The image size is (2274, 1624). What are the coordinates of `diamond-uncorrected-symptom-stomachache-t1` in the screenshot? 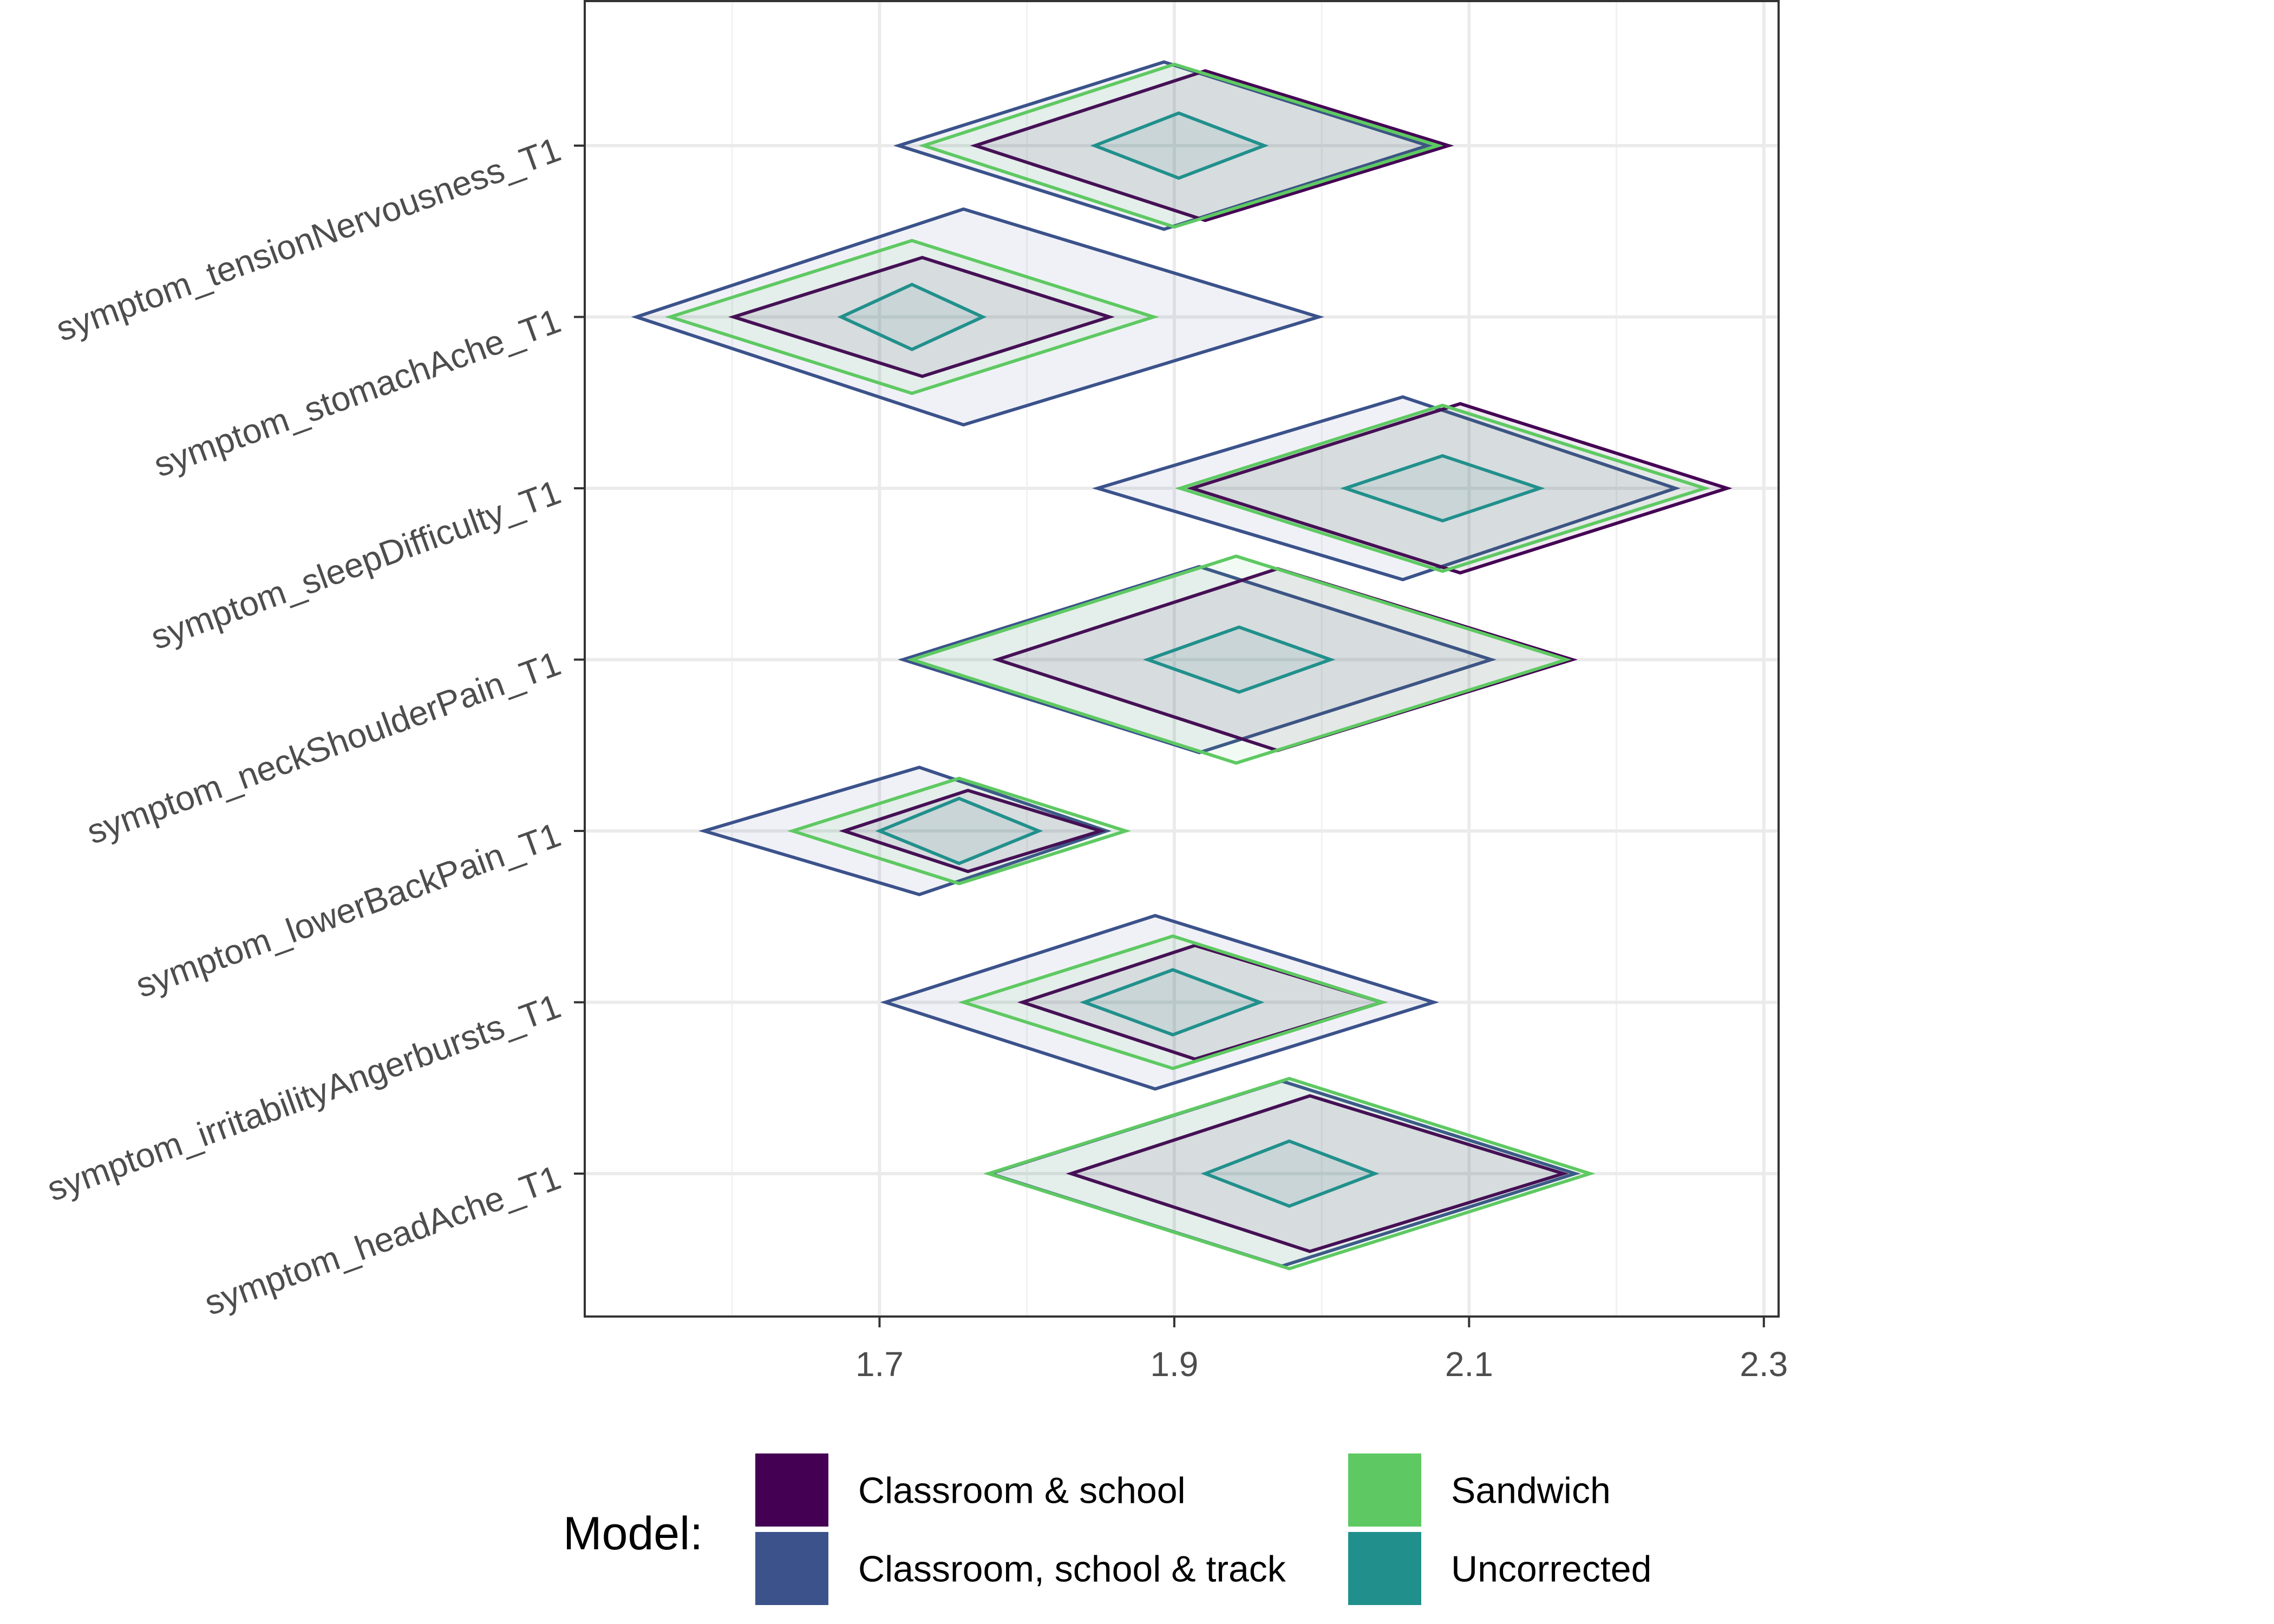 It's located at (912, 317).